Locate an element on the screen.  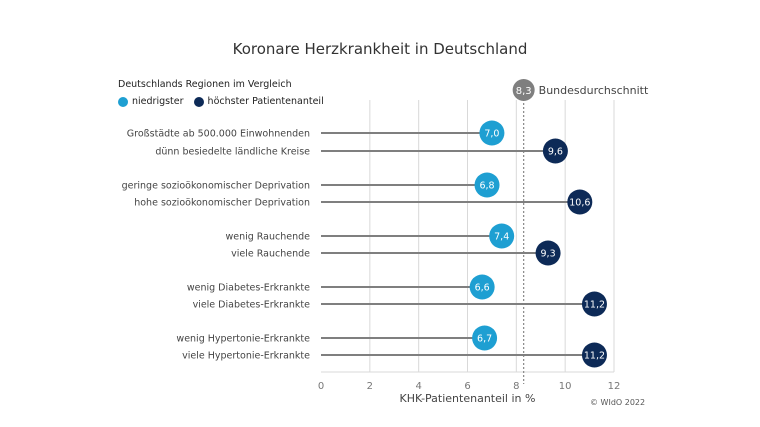
row-label: wenig Diabetes-Erkrankte is located at coordinates (248, 288).